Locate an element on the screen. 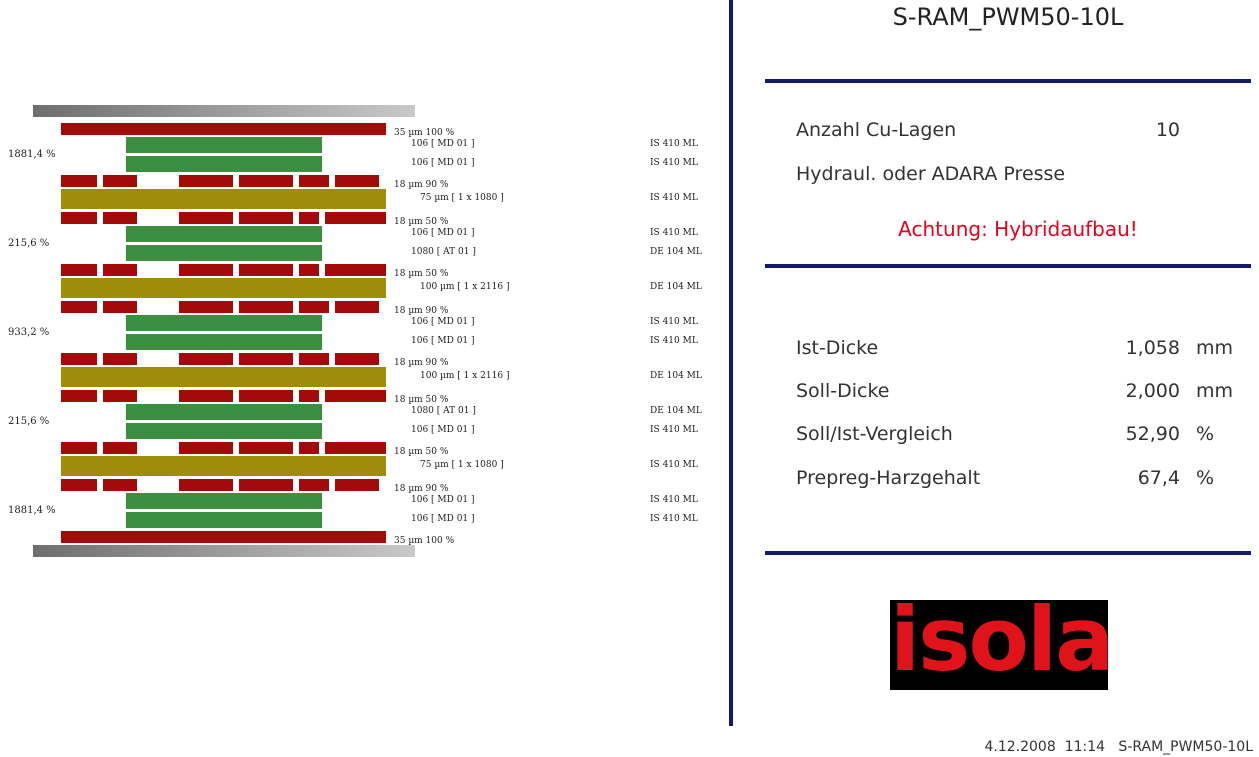 The width and height of the screenshot is (1259, 757). thickness-value: 52,90 is located at coordinates (1152, 434).